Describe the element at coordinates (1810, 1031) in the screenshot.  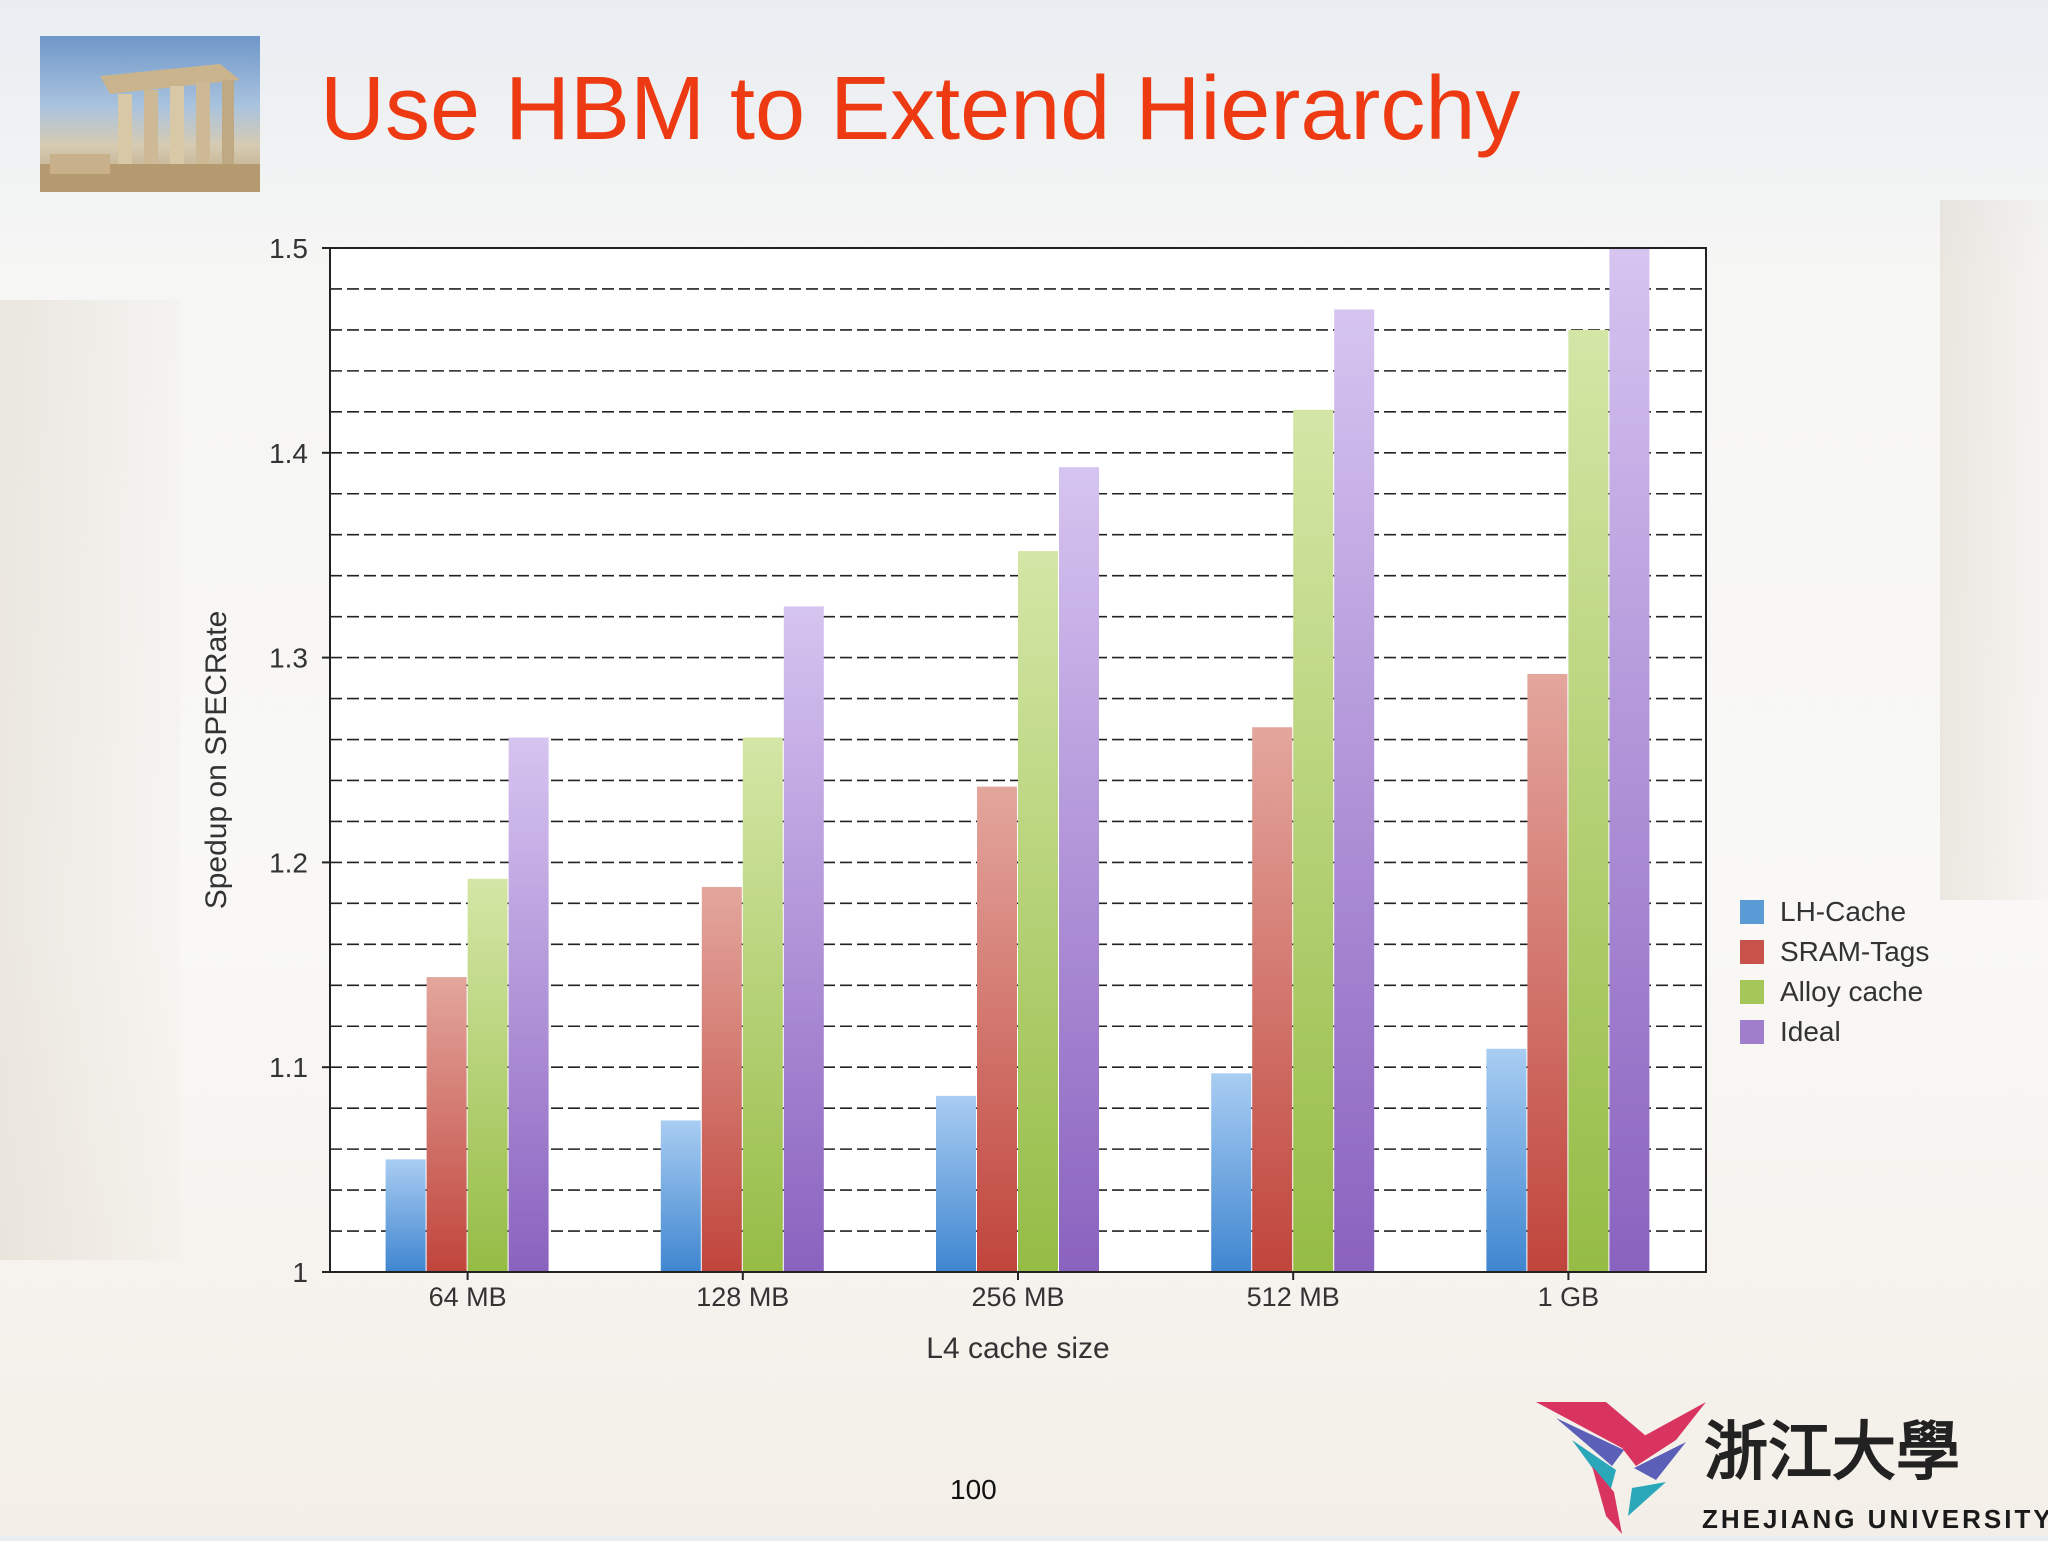
I see `legend-label: Ideal` at that location.